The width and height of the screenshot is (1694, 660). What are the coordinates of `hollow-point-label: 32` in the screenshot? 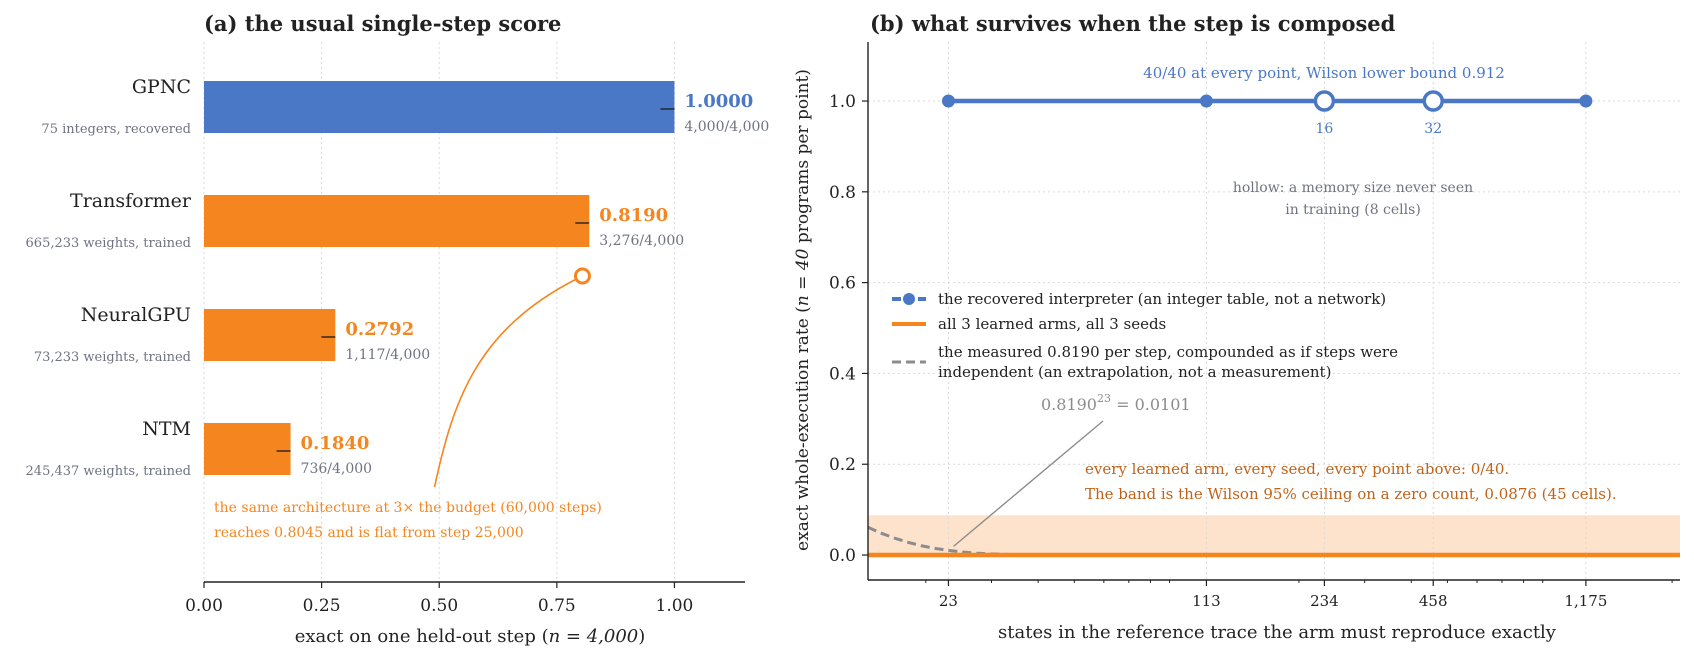 It's located at (1433, 129).